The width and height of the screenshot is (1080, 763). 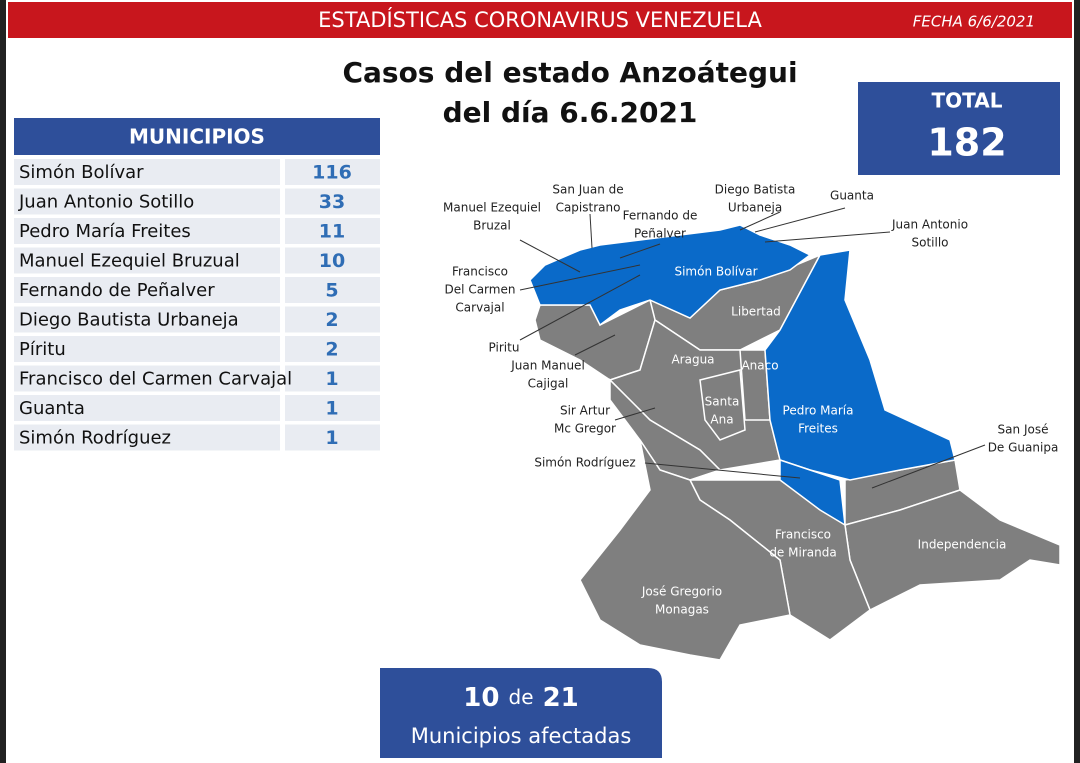 What do you see at coordinates (1023, 448) in the screenshot?
I see `map-label: De Guanipa` at bounding box center [1023, 448].